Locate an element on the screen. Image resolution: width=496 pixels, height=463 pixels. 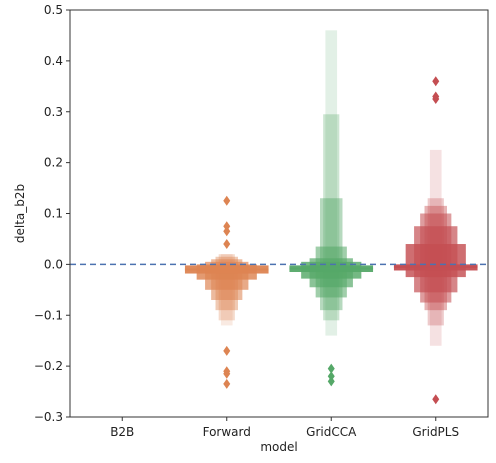
x-tick-label: Forward is located at coordinates (227, 432).